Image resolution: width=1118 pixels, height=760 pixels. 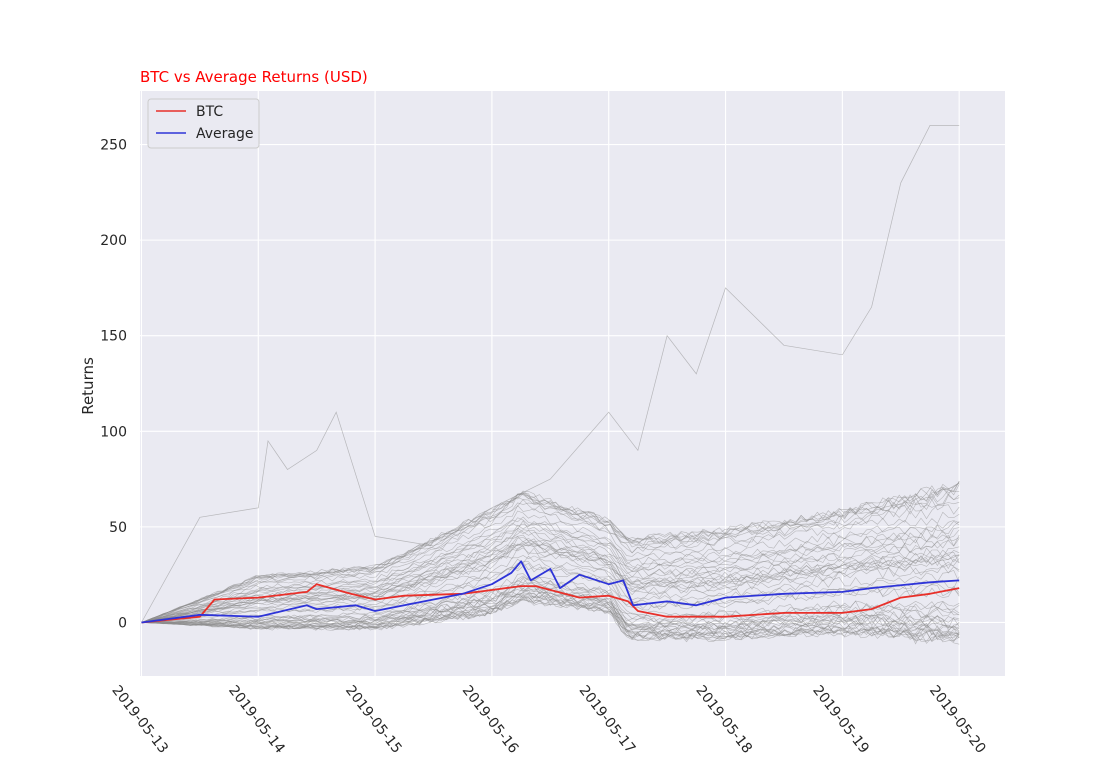 What do you see at coordinates (607, 720) in the screenshot?
I see `x-tick-label: 2019-05-17` at bounding box center [607, 720].